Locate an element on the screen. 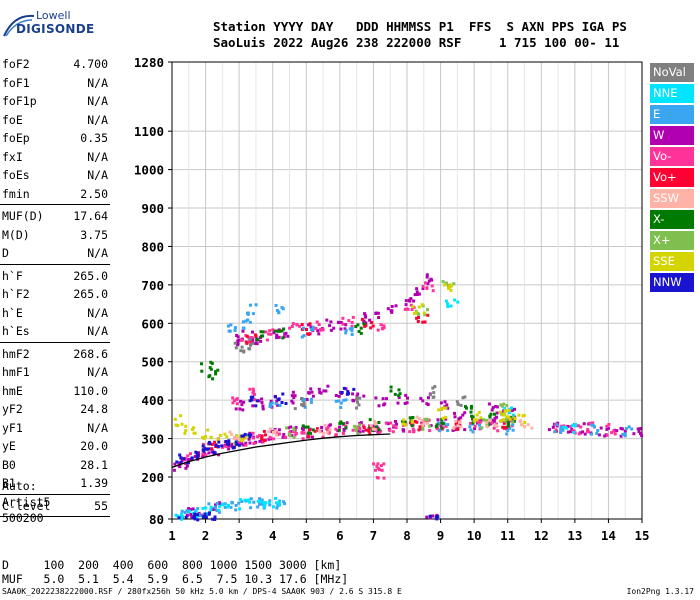 The image size is (700, 600). param-row: yF1 N/A is located at coordinates (55, 428).